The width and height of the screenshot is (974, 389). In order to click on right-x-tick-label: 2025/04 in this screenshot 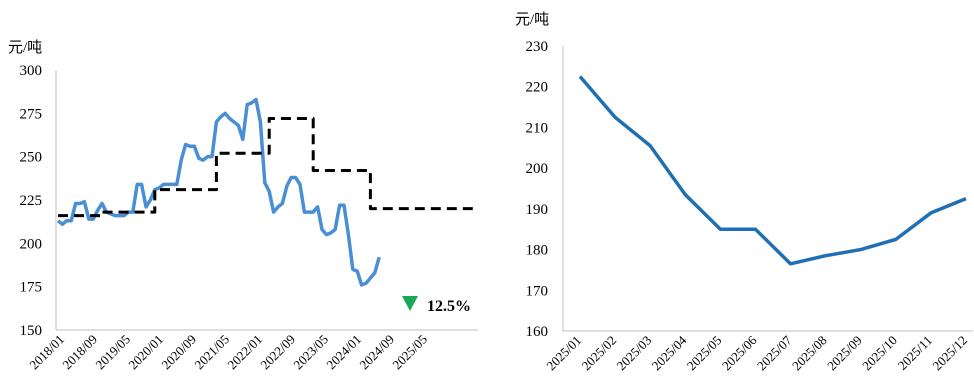, I will do `click(669, 352)`.